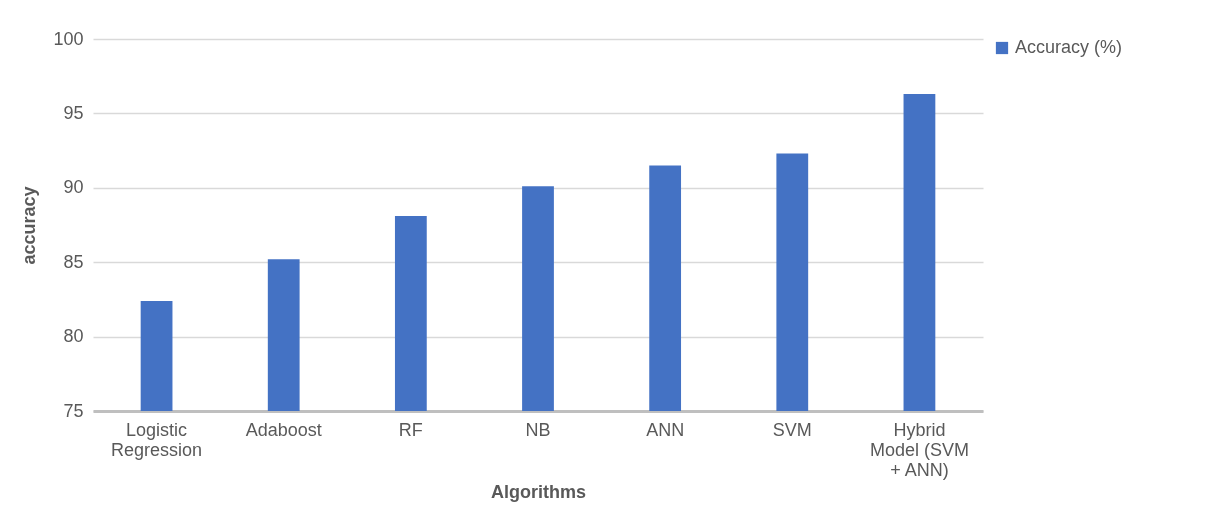  What do you see at coordinates (73, 336) in the screenshot?
I see `y-tick-label: 80` at bounding box center [73, 336].